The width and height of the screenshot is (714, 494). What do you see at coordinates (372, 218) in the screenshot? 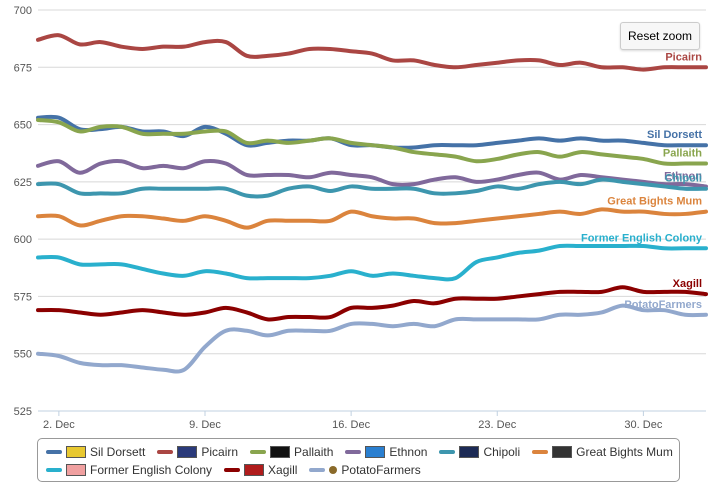
I see `series-line-great-bights-mum` at bounding box center [372, 218].